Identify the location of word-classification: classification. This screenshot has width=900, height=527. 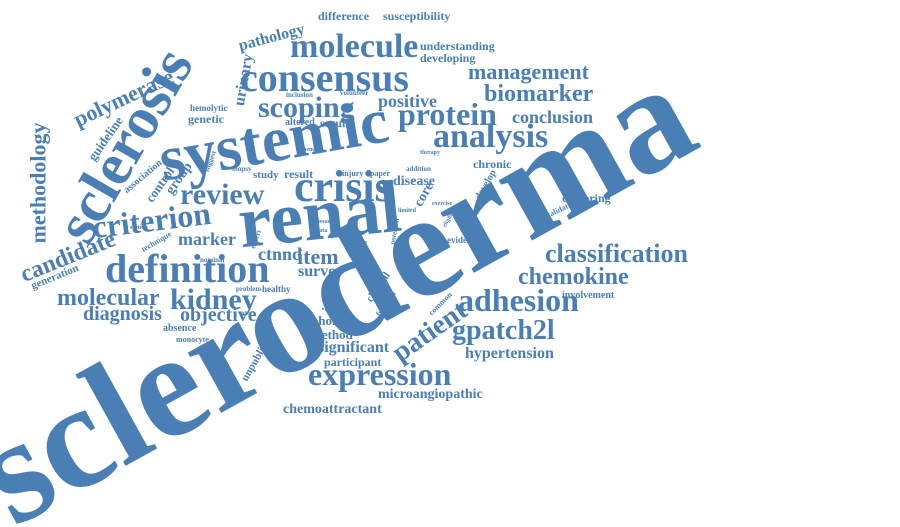
(616, 253).